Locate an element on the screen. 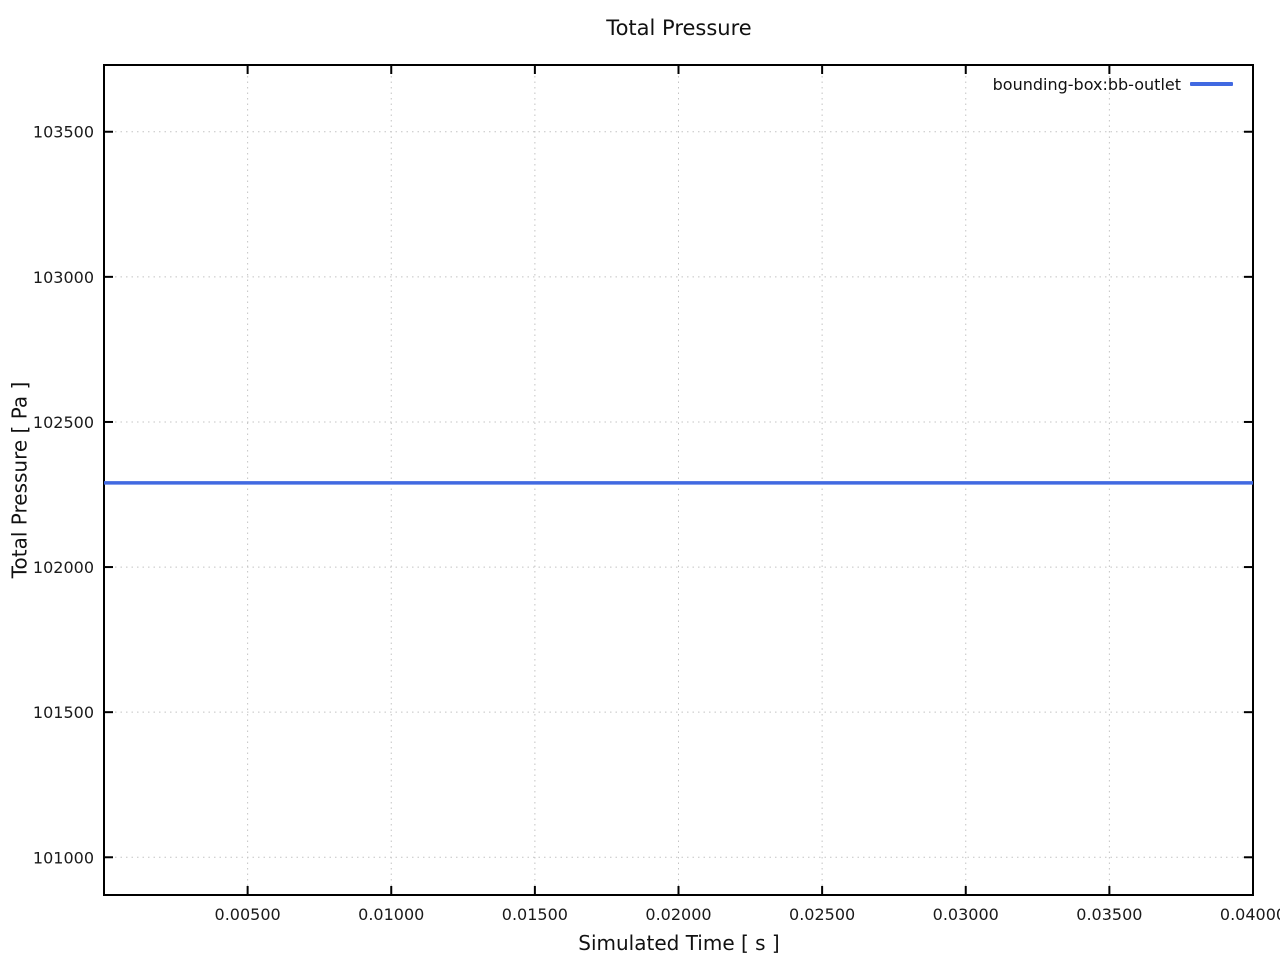 This screenshot has width=1280, height=960. legend: bounding-box:bb-outlet is located at coordinates (1113, 84).